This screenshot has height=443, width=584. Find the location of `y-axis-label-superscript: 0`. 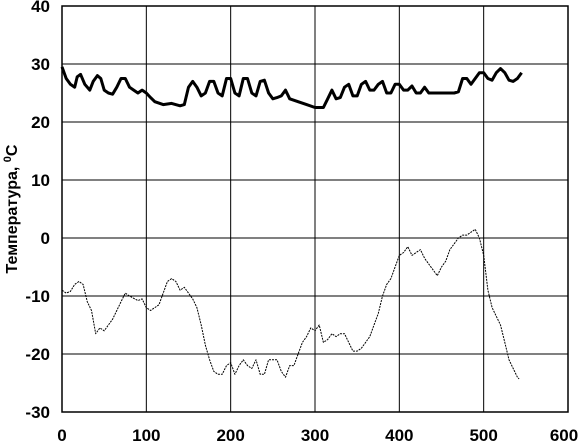

y-axis-label-superscript: 0 is located at coordinates (8, 159).